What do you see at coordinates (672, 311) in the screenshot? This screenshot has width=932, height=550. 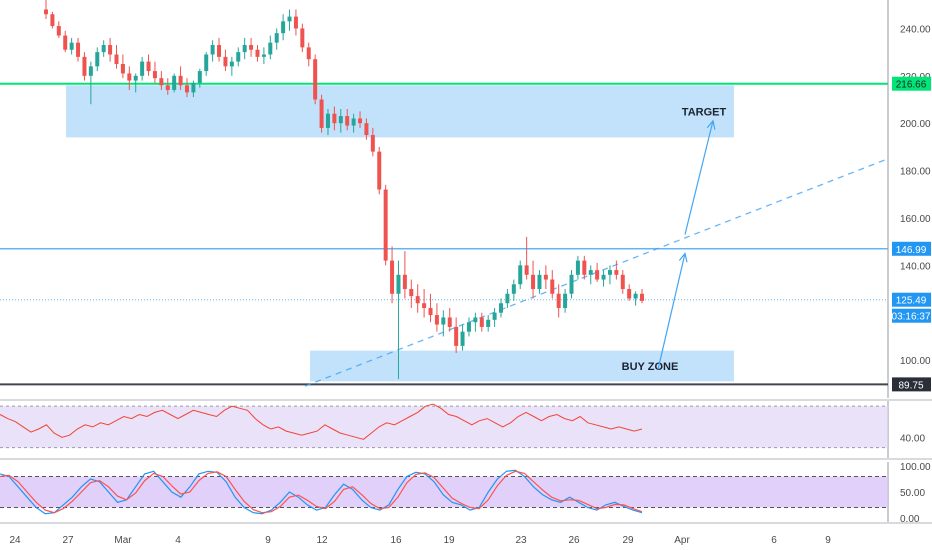 I see `buy-zone-arrow` at bounding box center [672, 311].